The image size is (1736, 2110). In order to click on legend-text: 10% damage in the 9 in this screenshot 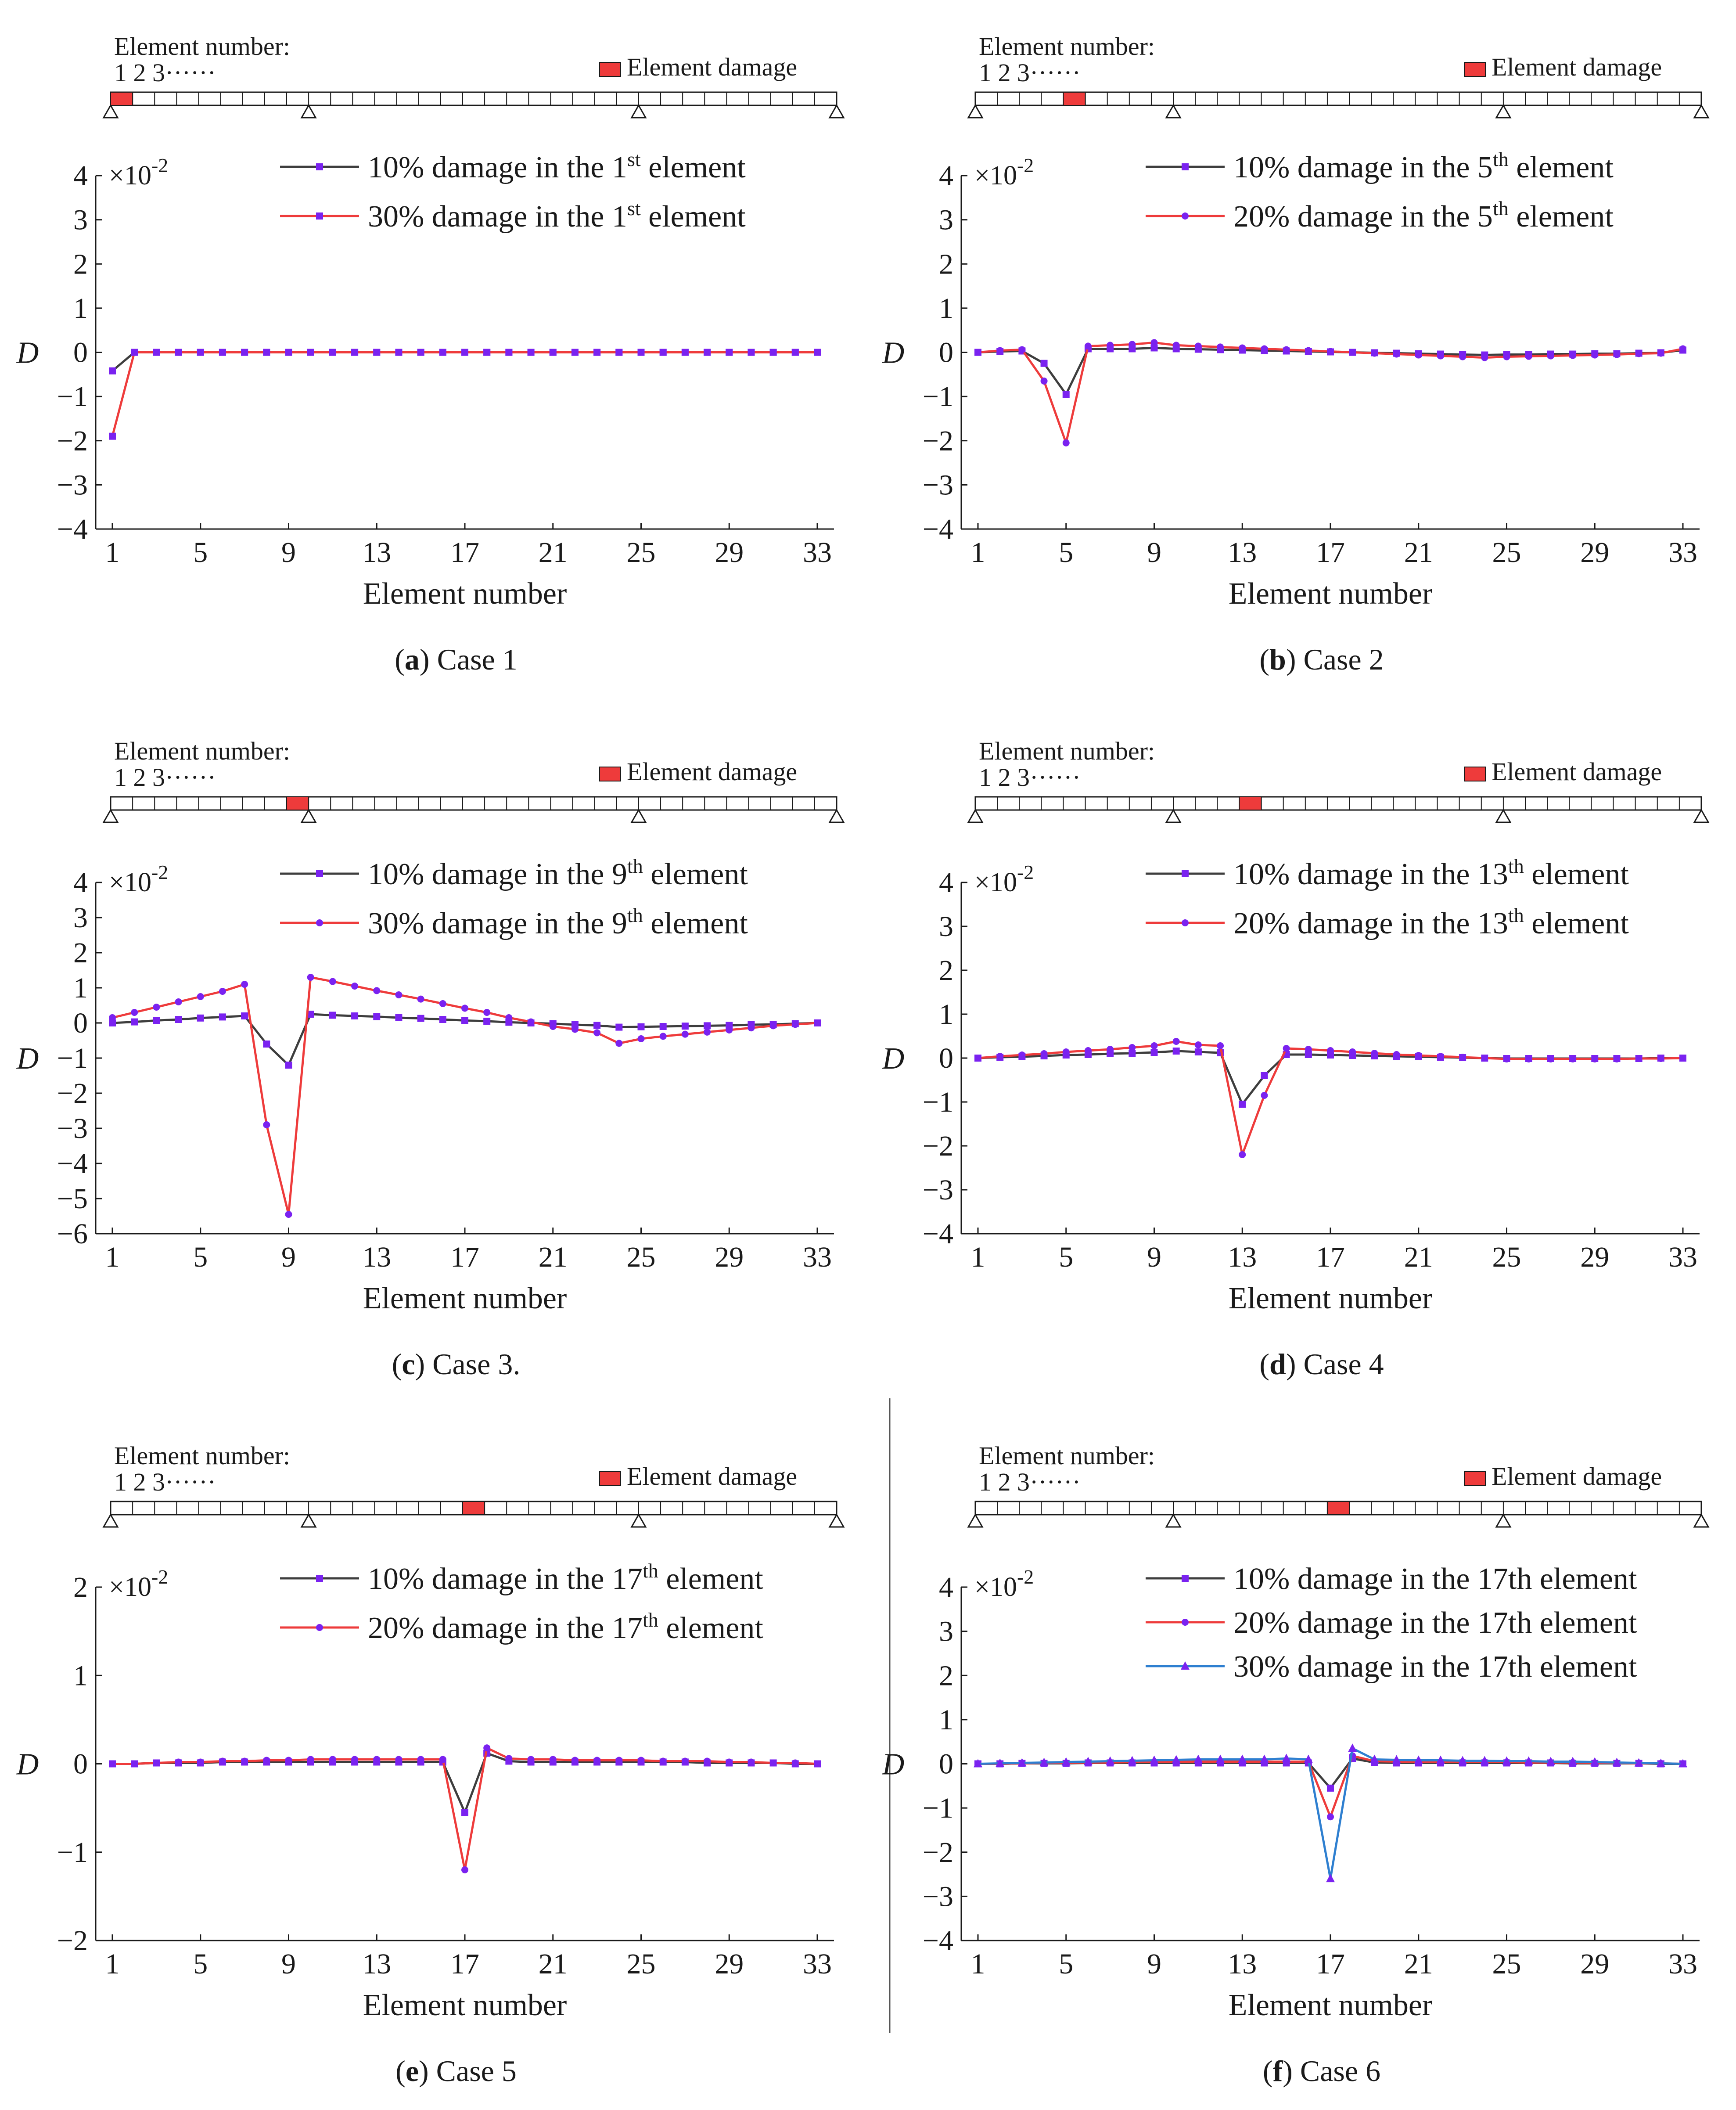, I will do `click(498, 874)`.